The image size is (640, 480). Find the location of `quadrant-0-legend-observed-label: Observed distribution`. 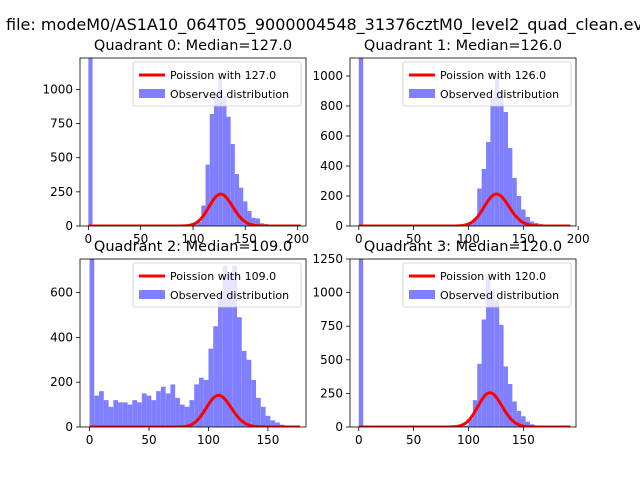

quadrant-0-legend-observed-label: Observed distribution is located at coordinates (229, 94).